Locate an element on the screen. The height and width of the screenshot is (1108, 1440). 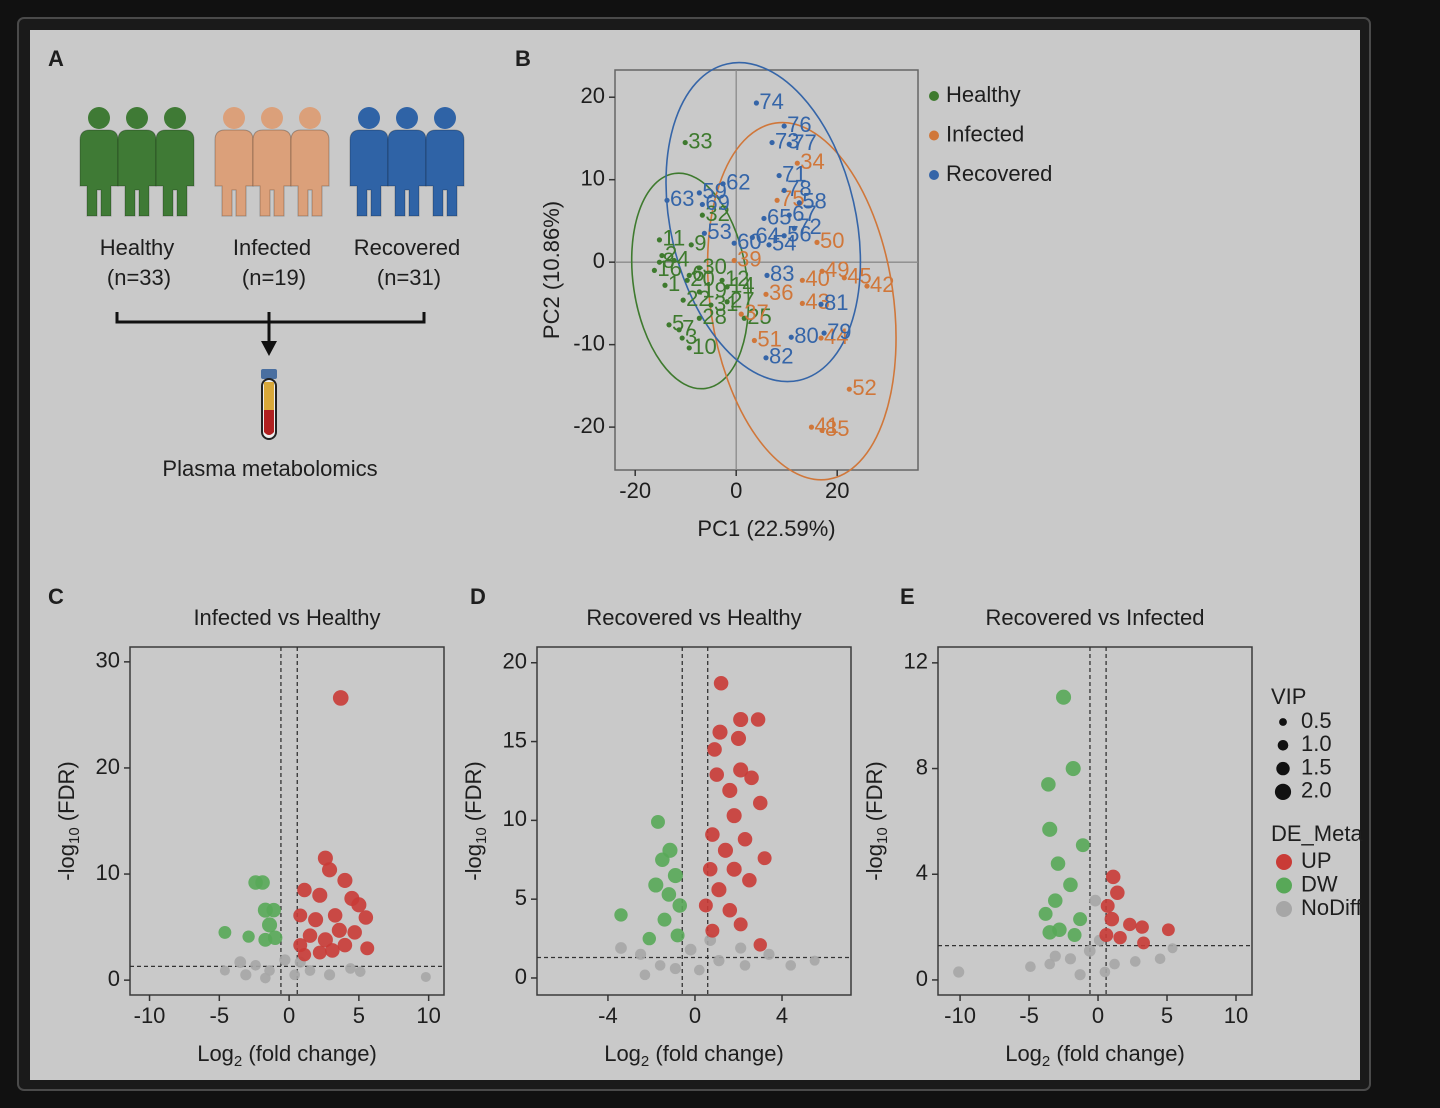
point-label: 4 is located at coordinates (683, 258).